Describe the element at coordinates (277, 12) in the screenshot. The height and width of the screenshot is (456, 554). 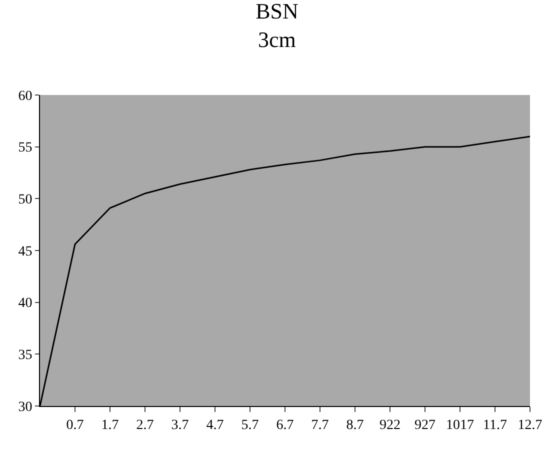
I see `chart-title: BSN` at that location.